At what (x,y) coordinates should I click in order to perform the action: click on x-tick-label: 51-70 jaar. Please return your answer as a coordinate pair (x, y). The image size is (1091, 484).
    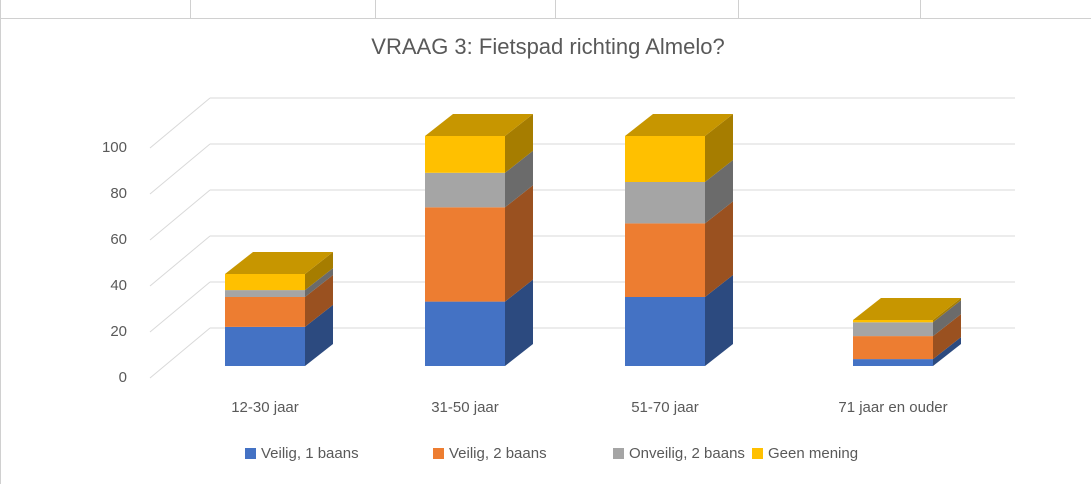
    Looking at the image, I should click on (665, 407).